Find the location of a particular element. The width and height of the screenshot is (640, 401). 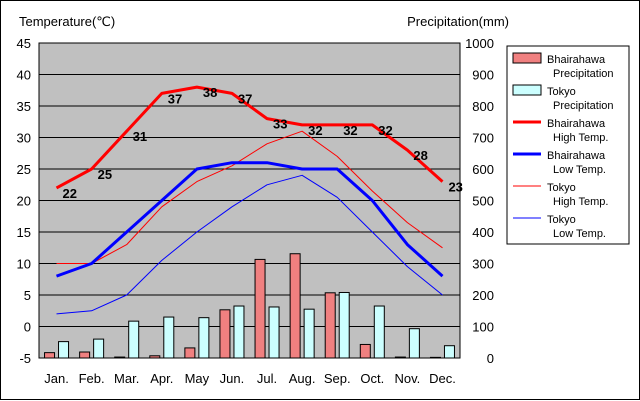

x-tick-label: Oct. is located at coordinates (372, 378).